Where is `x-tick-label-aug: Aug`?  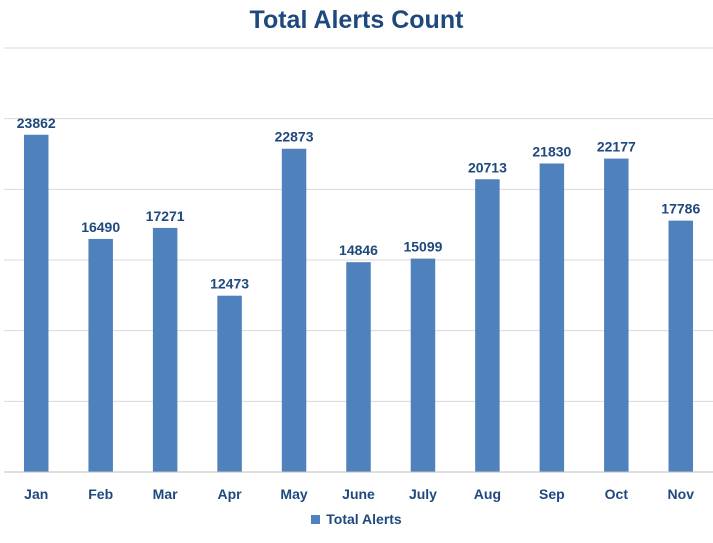
x-tick-label-aug: Aug is located at coordinates (487, 494).